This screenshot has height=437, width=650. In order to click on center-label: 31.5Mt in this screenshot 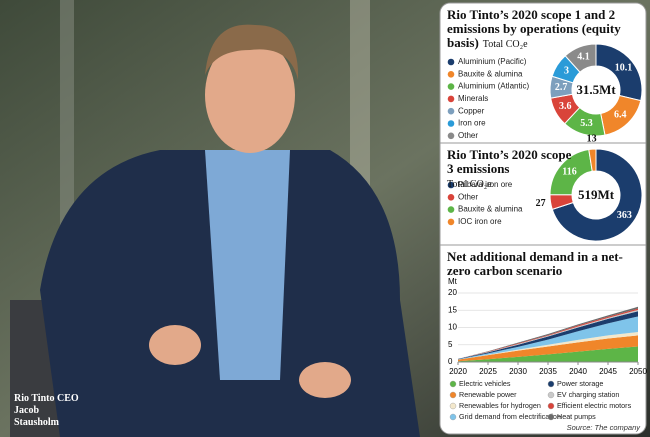, I will do `click(596, 89)`.